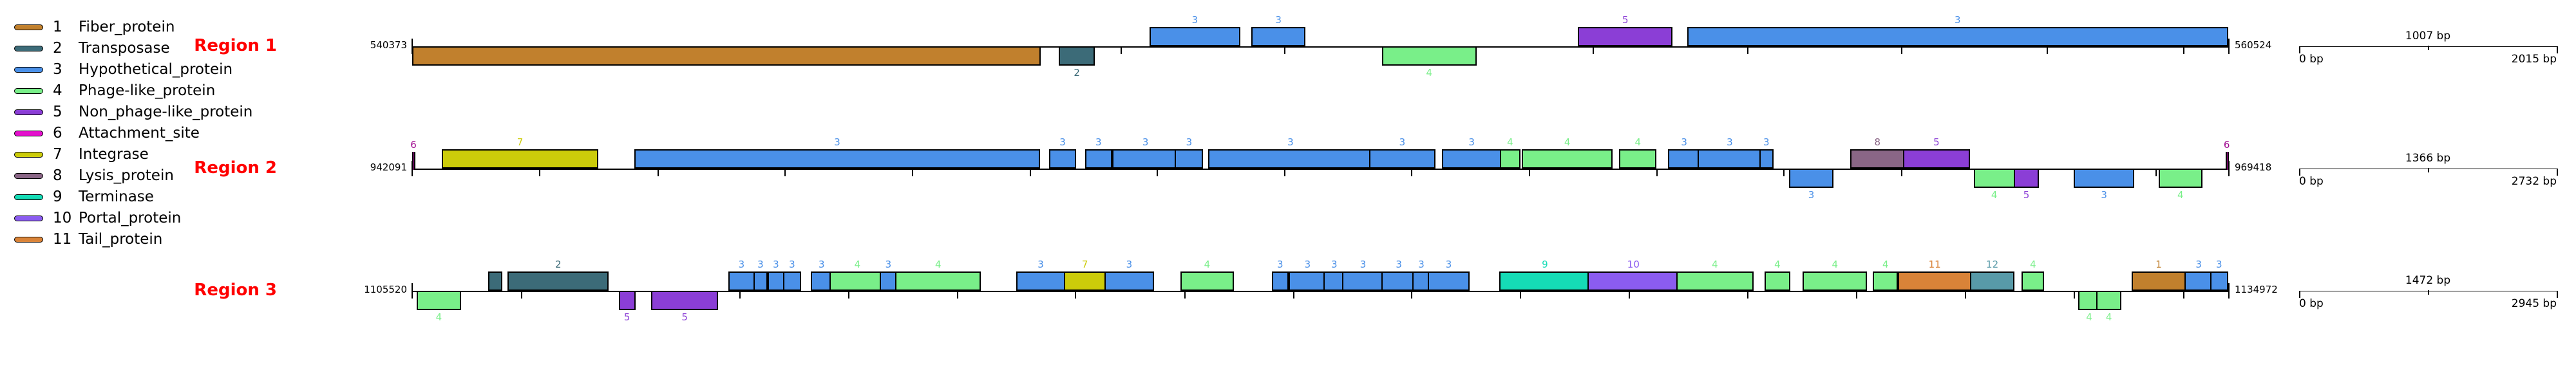  Describe the element at coordinates (1320, 47) in the screenshot. I see `genome-axis-line` at that location.